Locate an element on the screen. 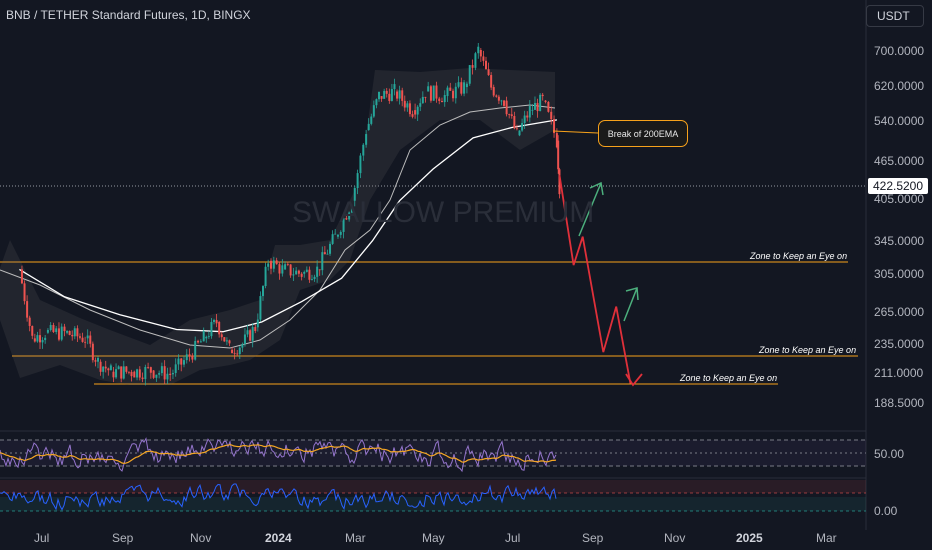  x-tick-label: Jul is located at coordinates (42, 538).